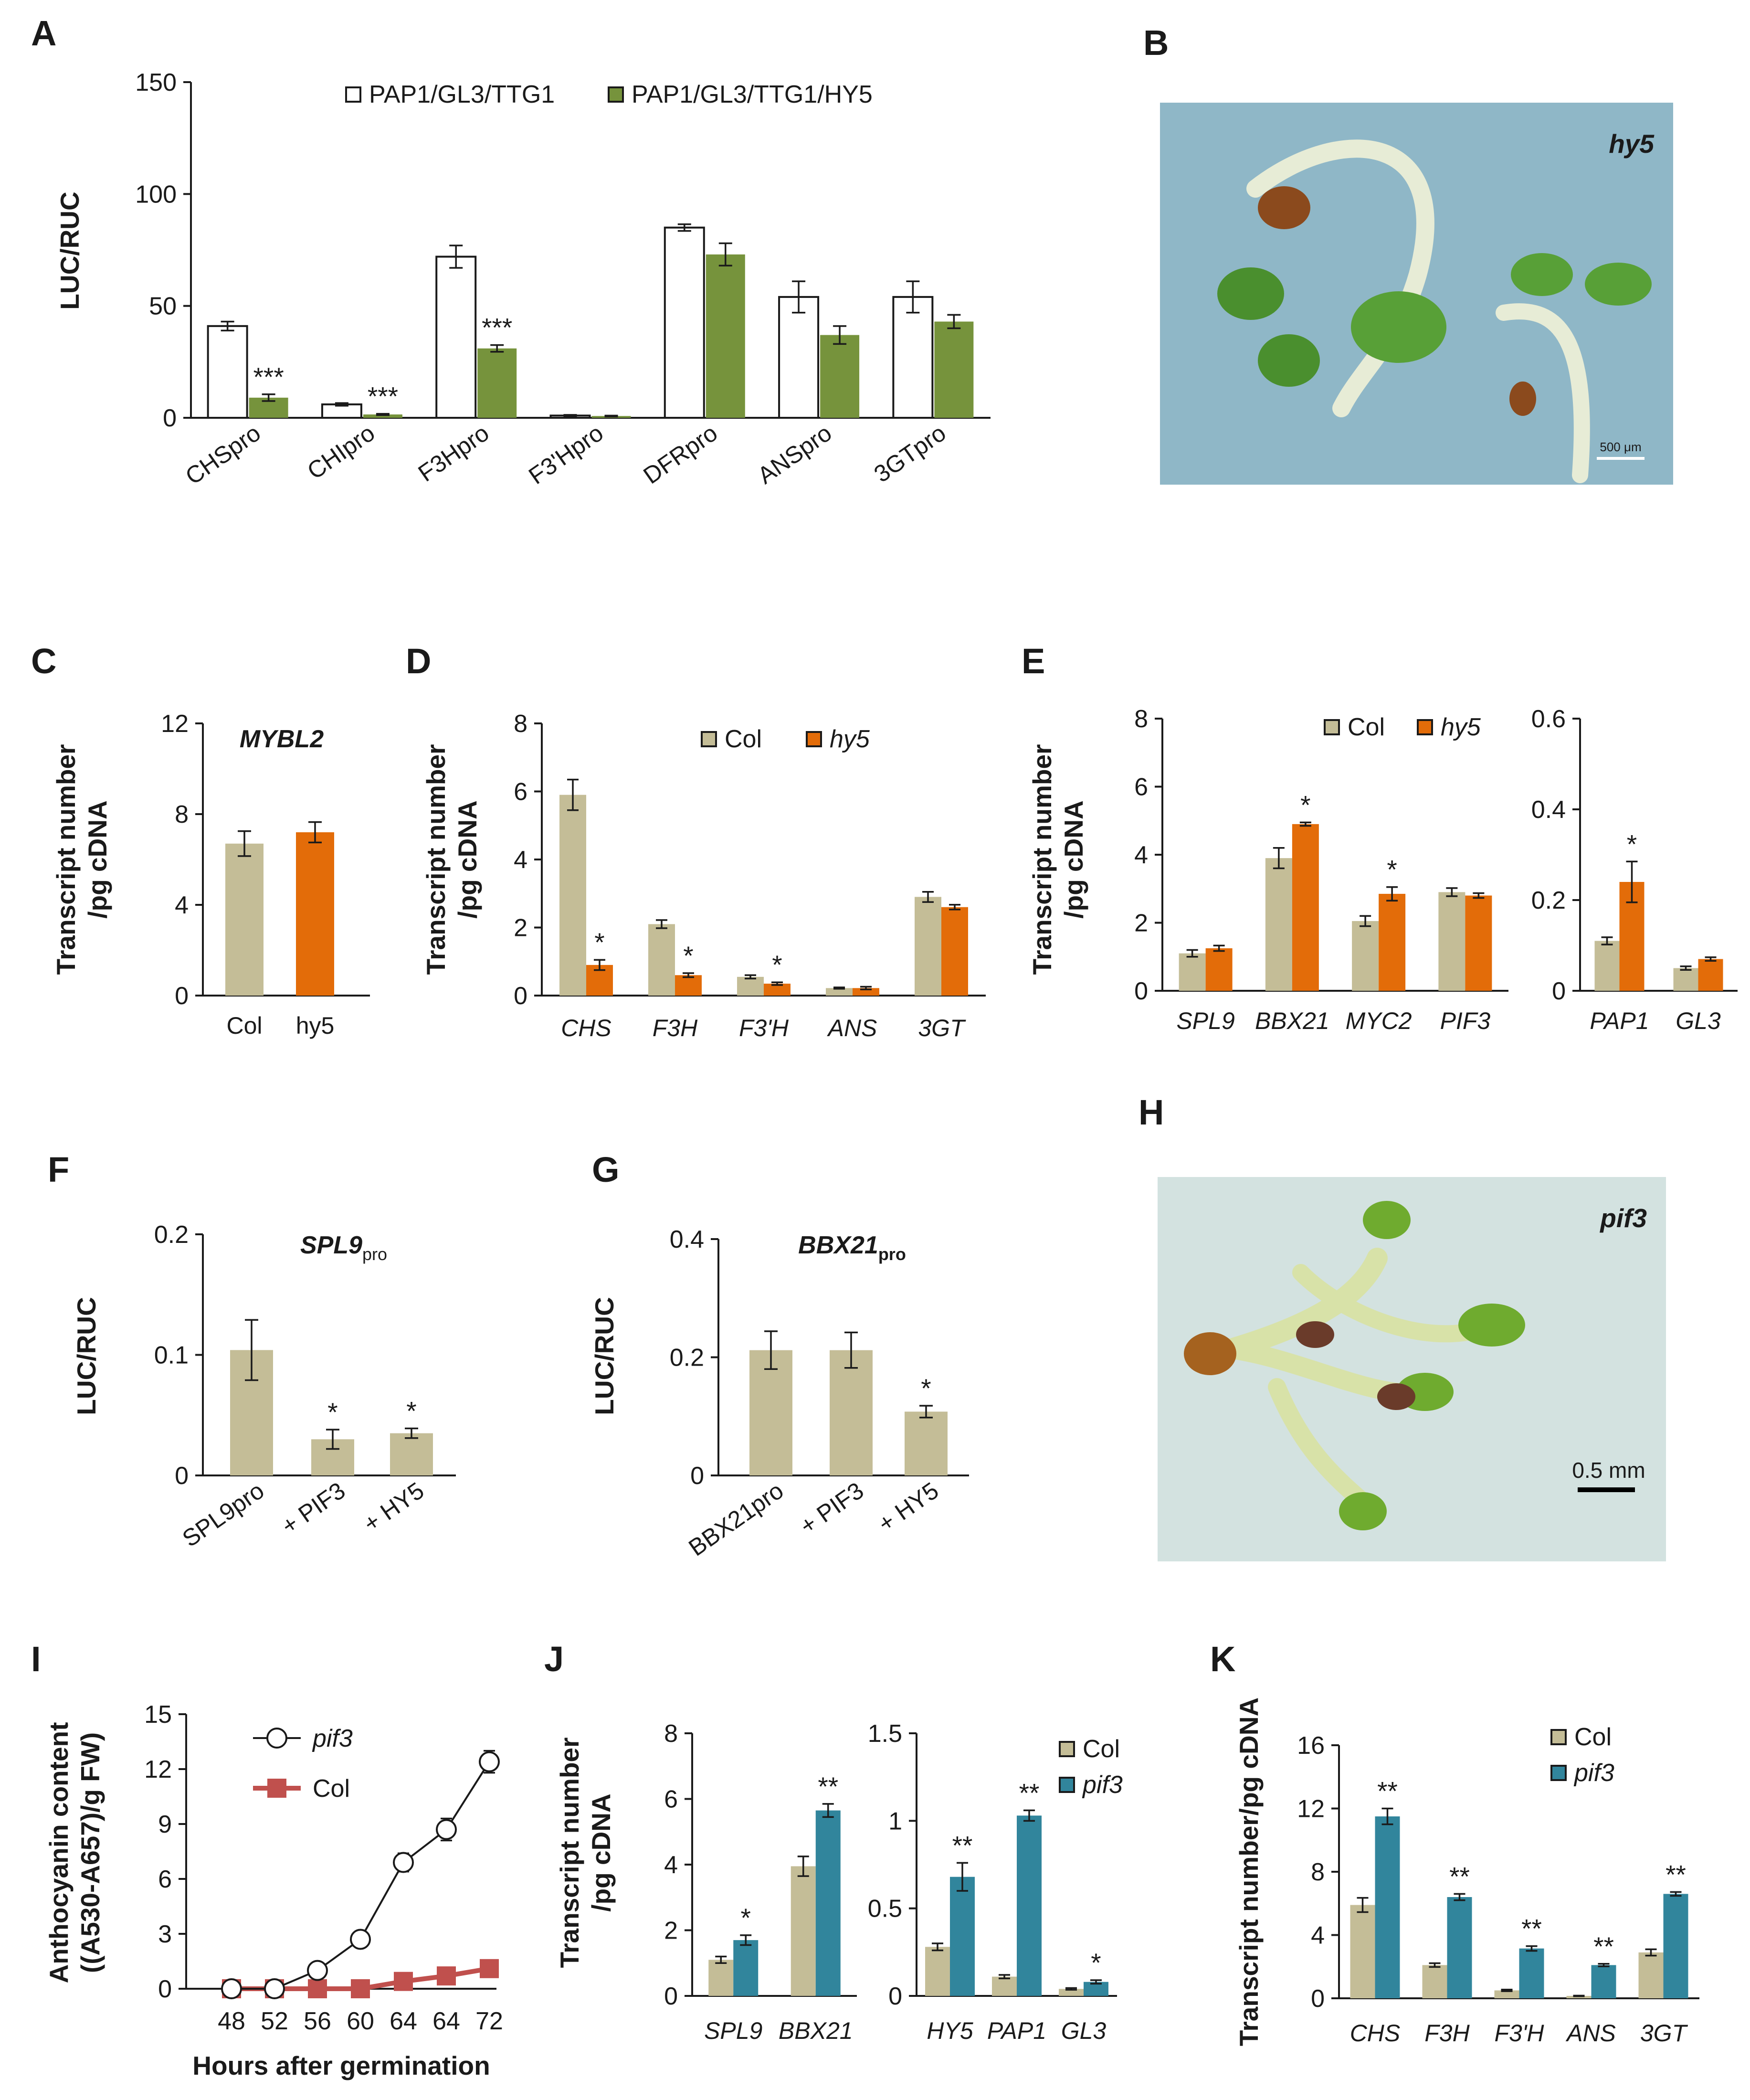  I want to click on x-tick-label: SPL9pro, so click(223, 1514).